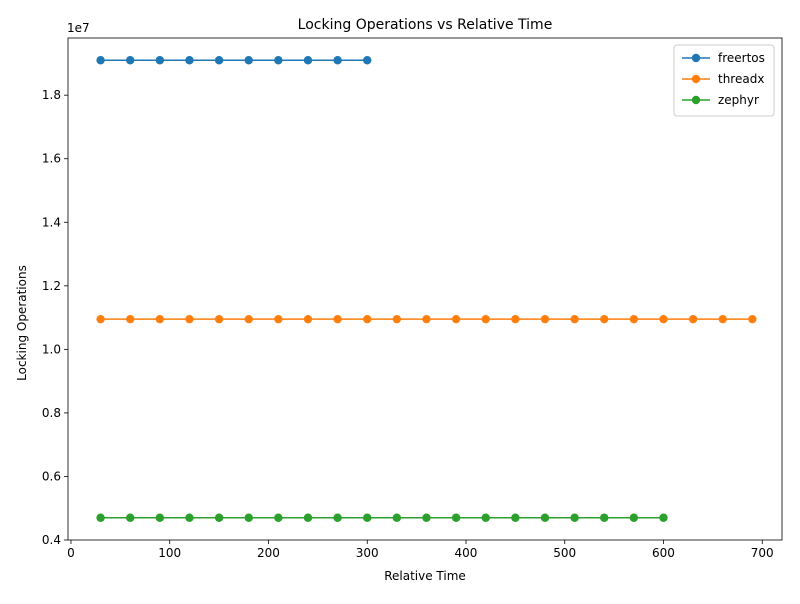  I want to click on y-tick-label: 1.6, so click(51, 159).